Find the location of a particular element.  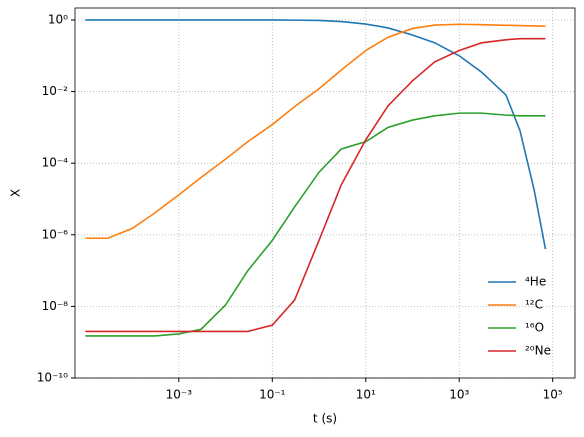

x-tick-label: 10⁵ is located at coordinates (553, 395).